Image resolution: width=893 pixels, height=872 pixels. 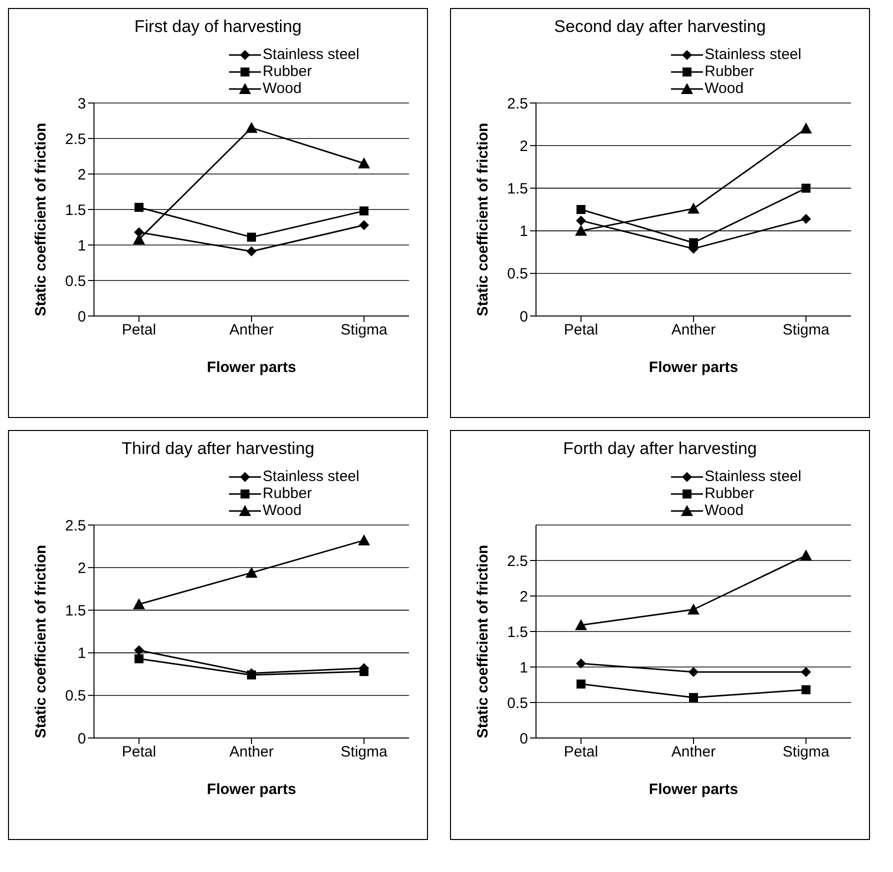 I want to click on y-tick-label: 3, so click(x=82, y=103).